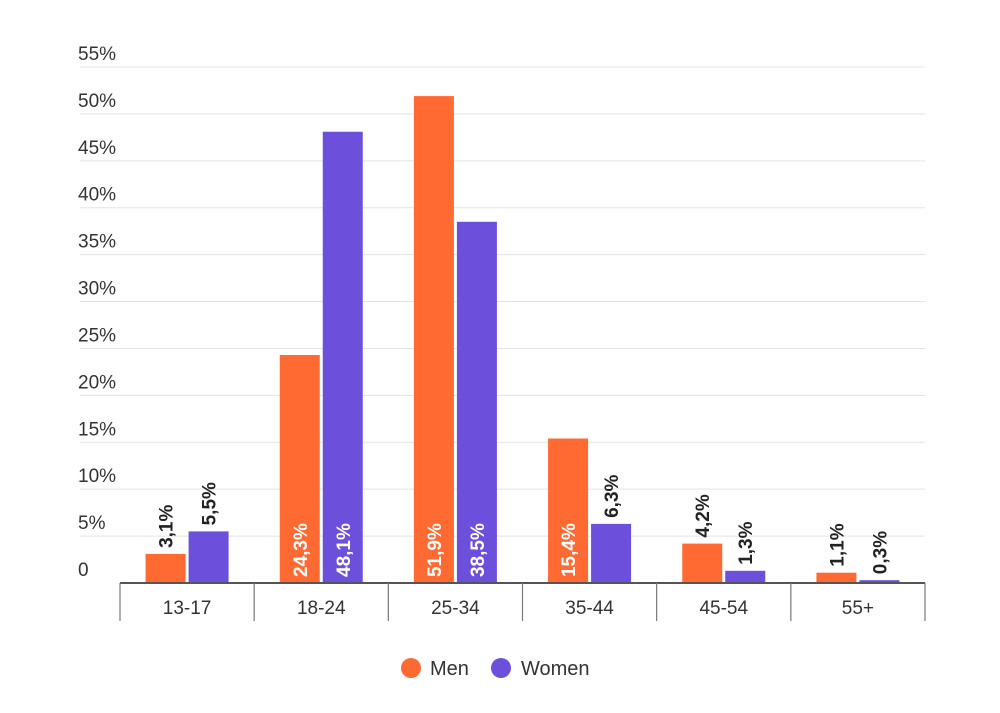 Image resolution: width=1000 pixels, height=713 pixels. Describe the element at coordinates (703, 515) in the screenshot. I see `data-label: 4,2%` at that location.